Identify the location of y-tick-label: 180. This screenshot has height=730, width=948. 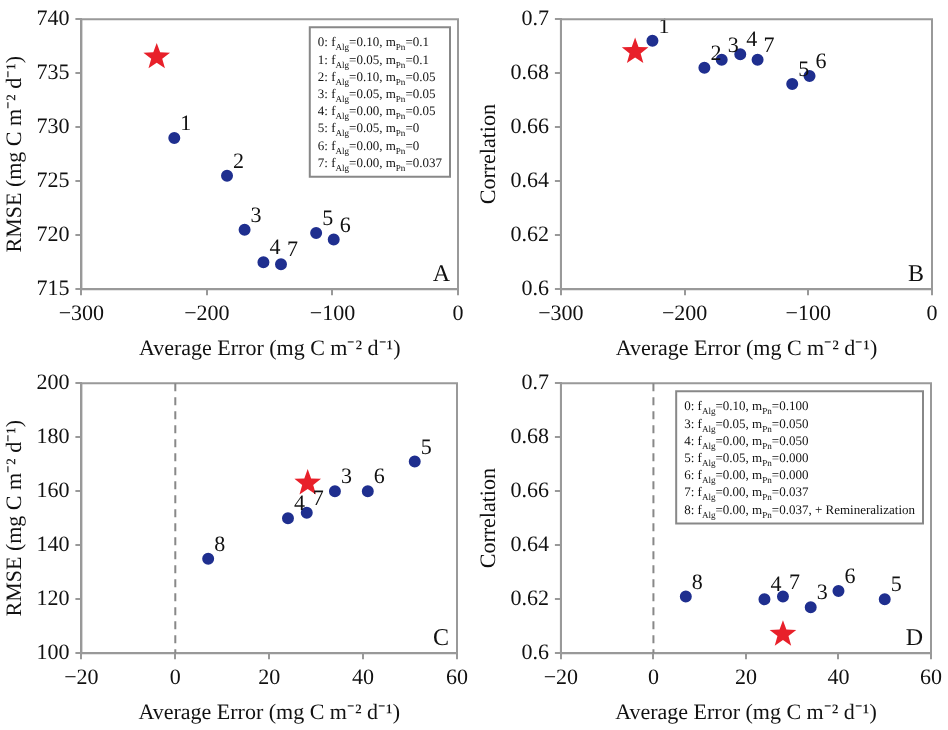
(53, 436).